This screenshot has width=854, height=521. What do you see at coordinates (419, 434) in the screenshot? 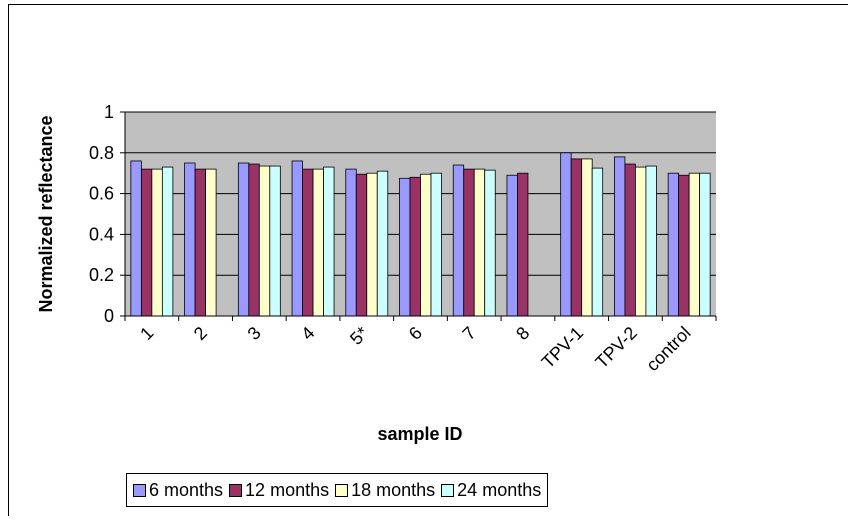
I see `x-axis-label: sample ID` at bounding box center [419, 434].